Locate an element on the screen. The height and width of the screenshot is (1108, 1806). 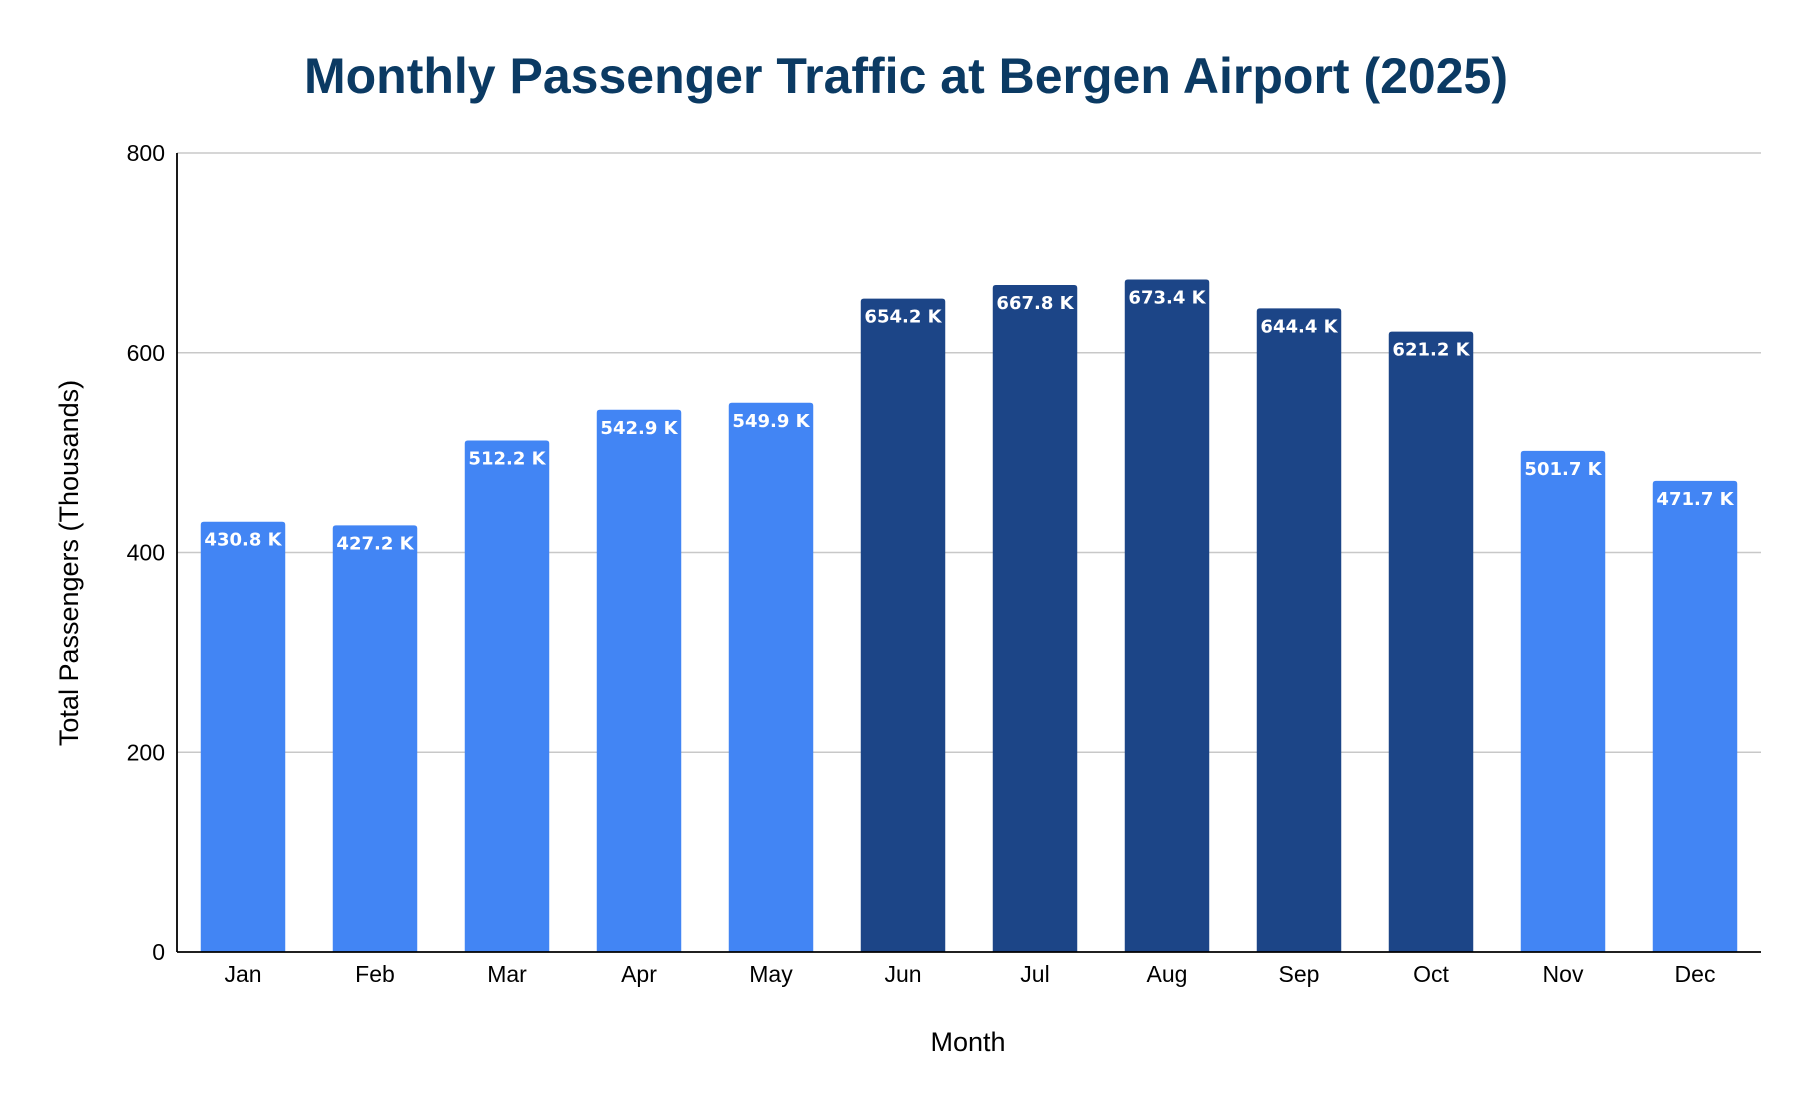
y-tick-label: 400 is located at coordinates (146, 553).